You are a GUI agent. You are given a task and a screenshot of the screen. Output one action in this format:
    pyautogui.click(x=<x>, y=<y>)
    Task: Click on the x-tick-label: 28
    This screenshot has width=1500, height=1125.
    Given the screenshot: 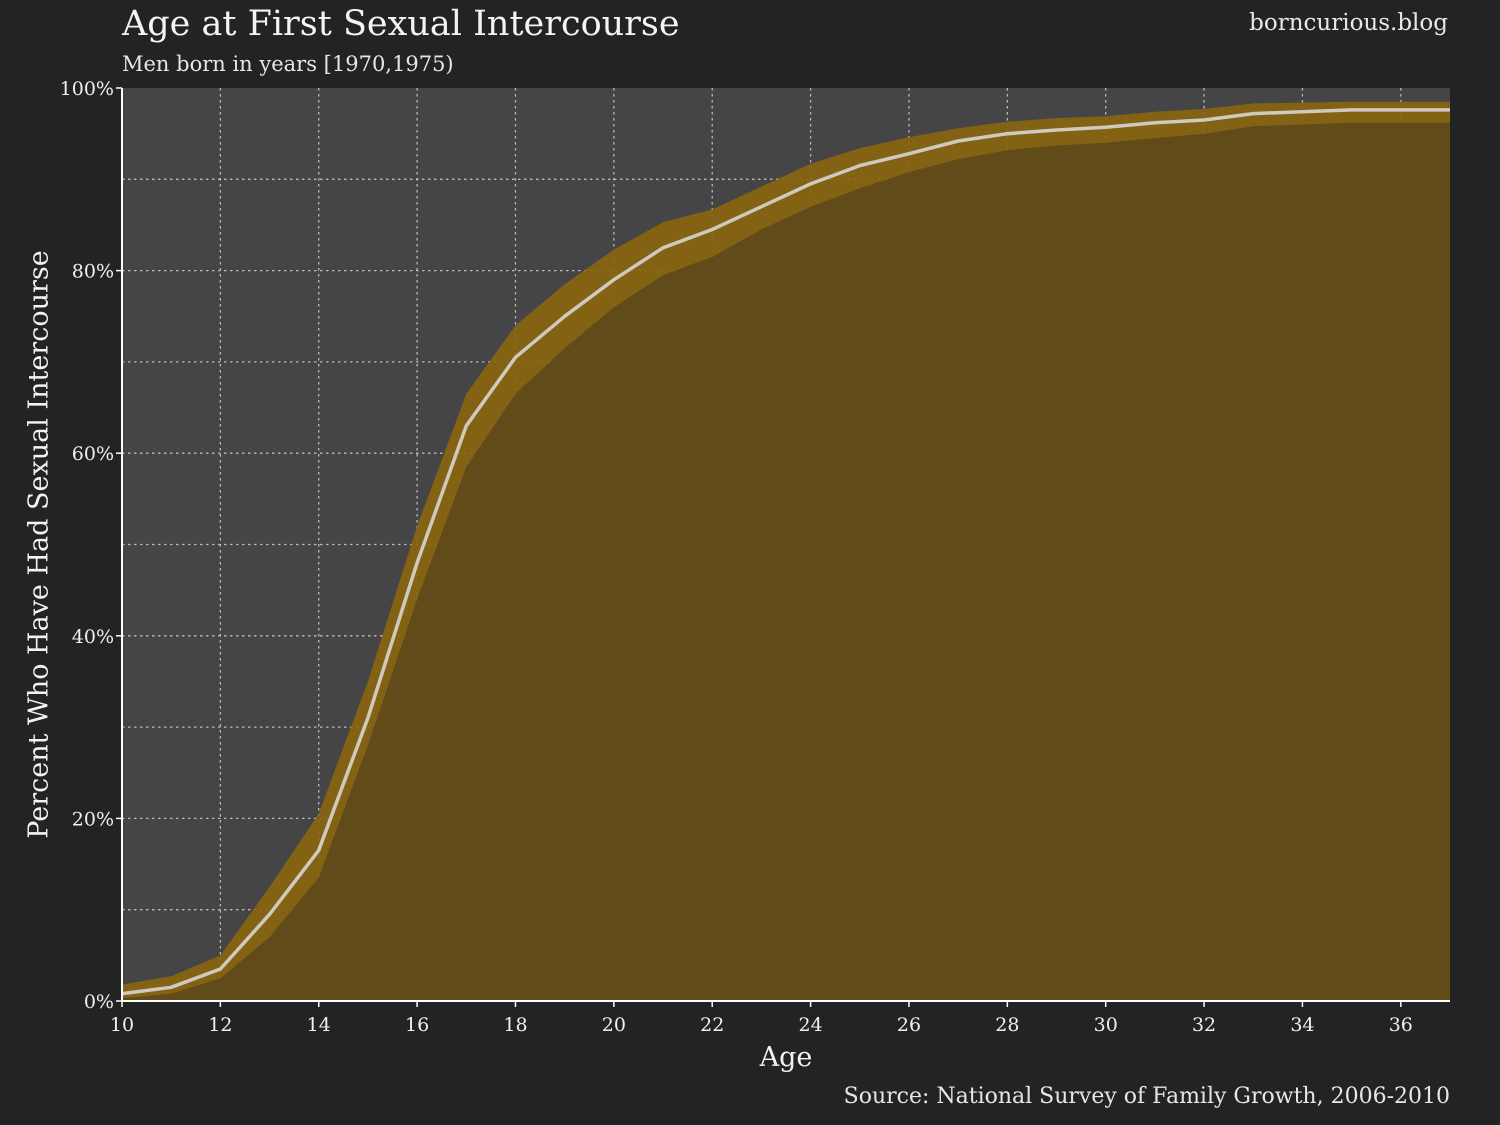 What is the action you would take?
    pyautogui.click(x=1007, y=1025)
    